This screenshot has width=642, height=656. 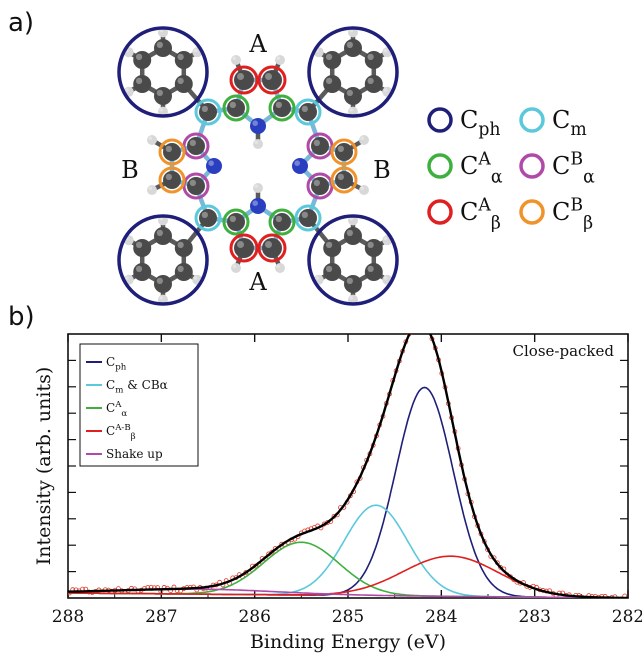 What do you see at coordinates (564, 351) in the screenshot?
I see `chart-annotation: Close-packed` at bounding box center [564, 351].